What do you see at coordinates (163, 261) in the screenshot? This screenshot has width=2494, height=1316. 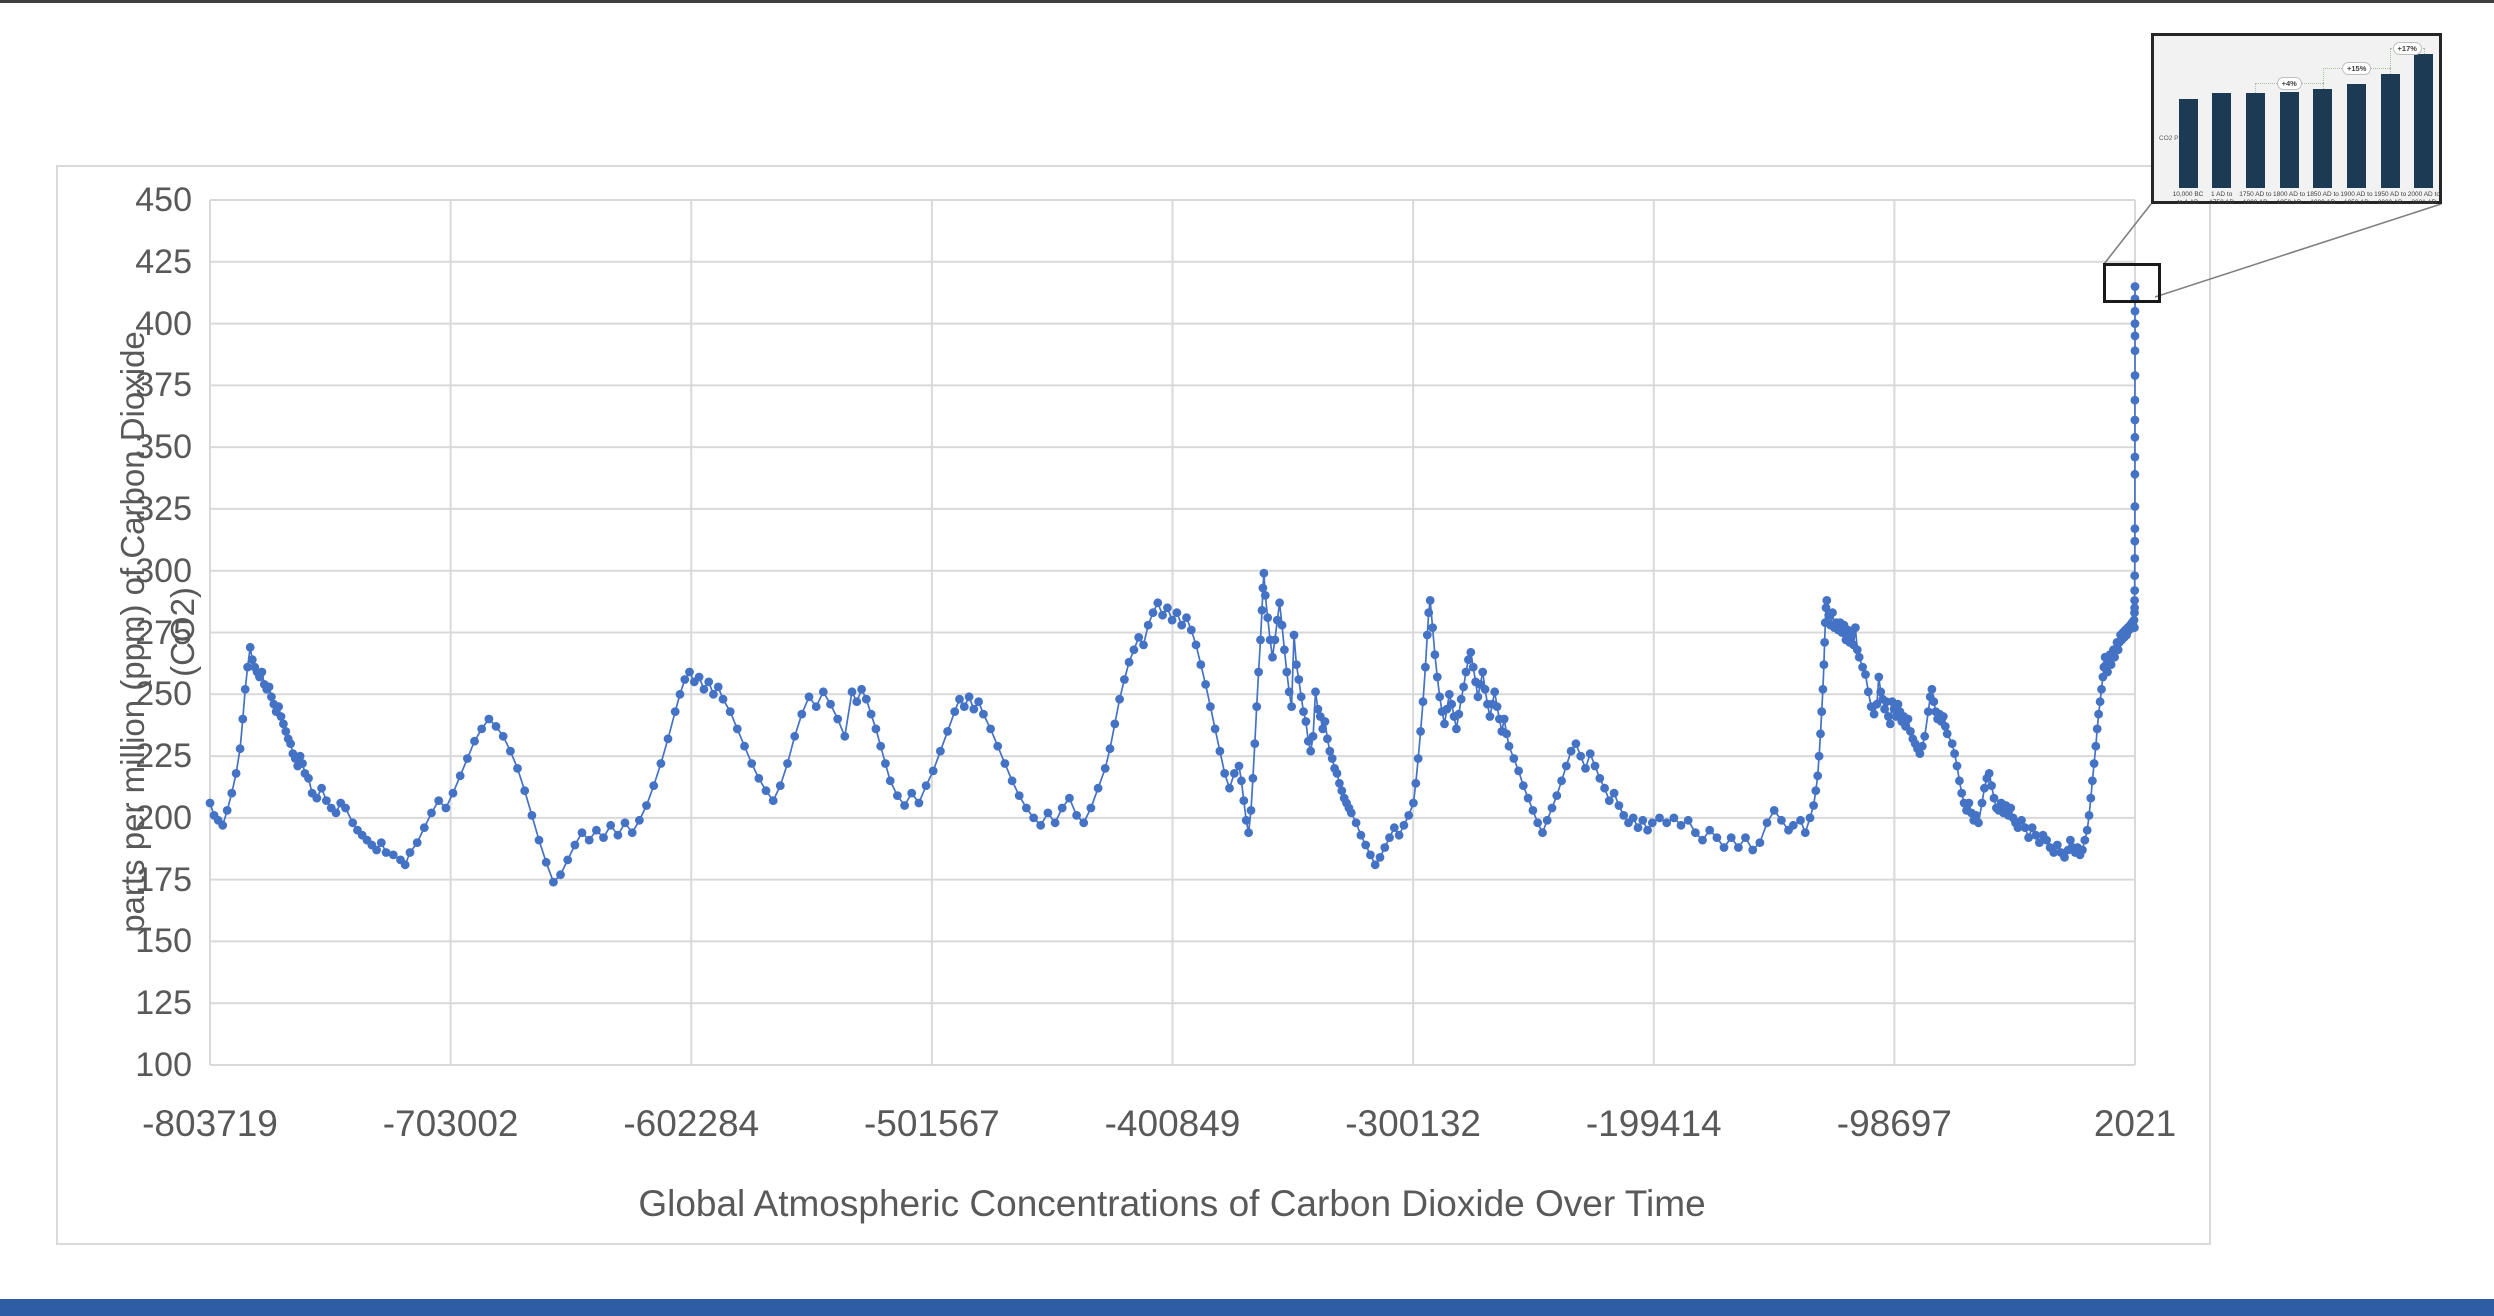 I see `y-tick-label: 425` at bounding box center [163, 261].